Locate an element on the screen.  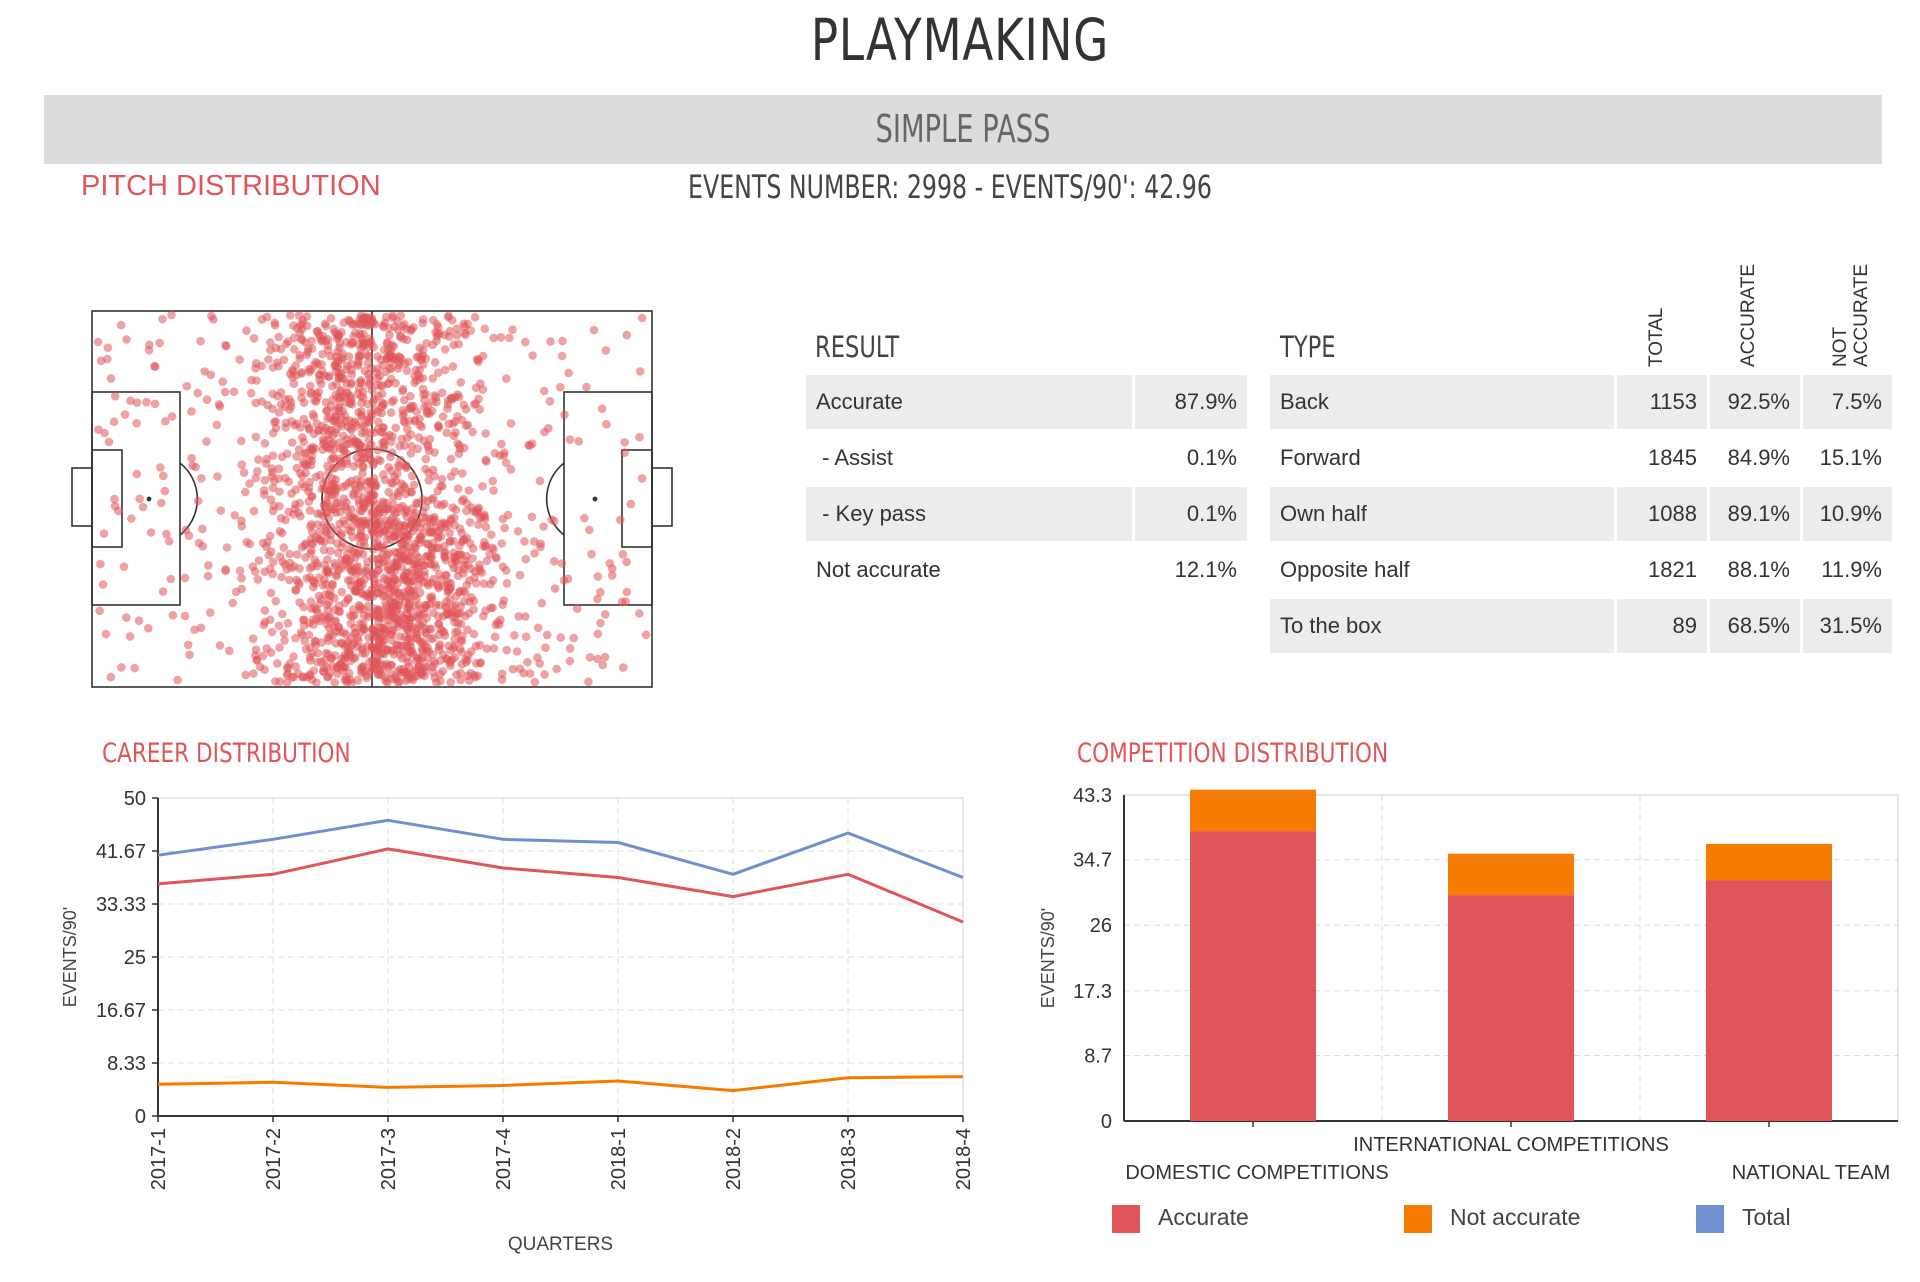
x-tick-label: 2018-4 is located at coordinates (961, 1159).